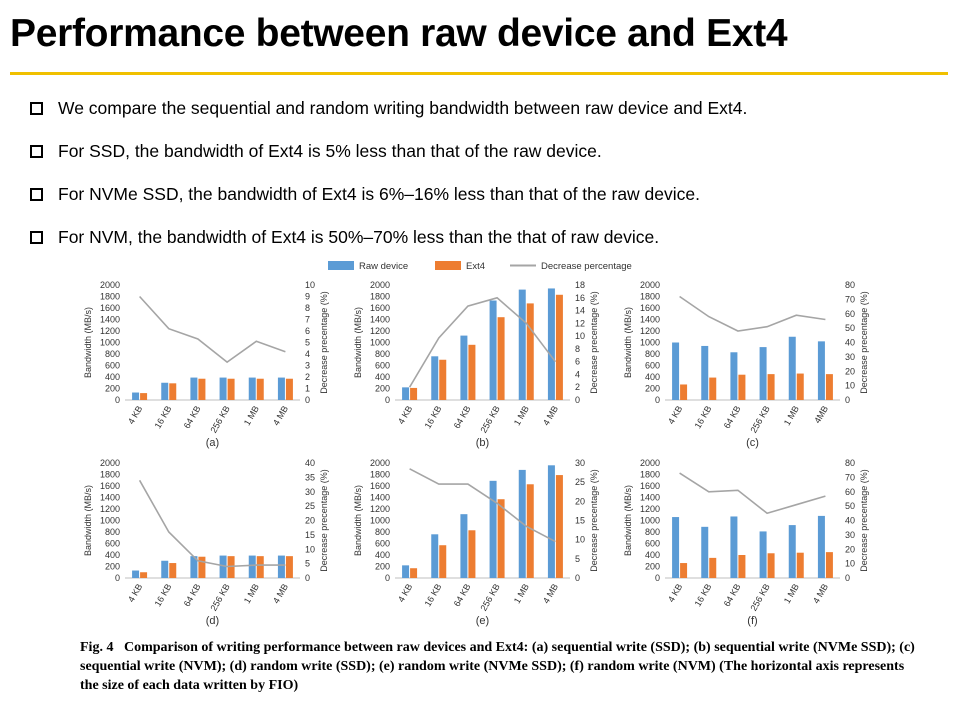 The image size is (960, 720). What do you see at coordinates (577, 387) in the screenshot?
I see `y2-tick-label: 2` at bounding box center [577, 387].